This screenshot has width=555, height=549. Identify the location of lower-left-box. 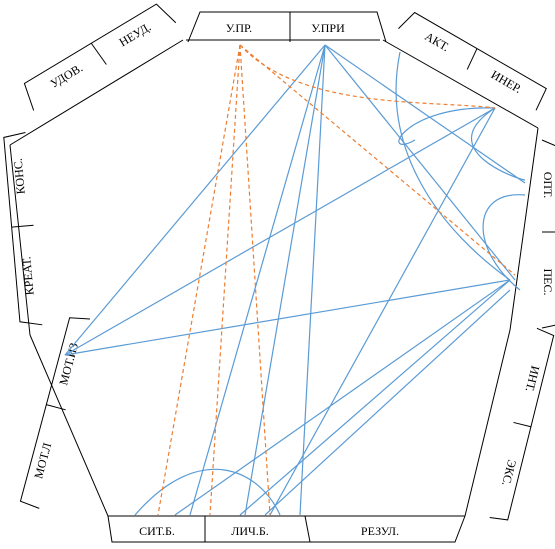
(55, 413).